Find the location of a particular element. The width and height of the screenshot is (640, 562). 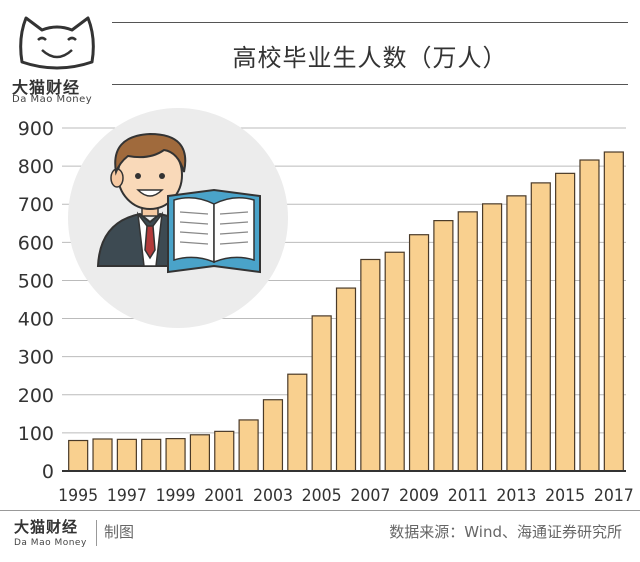

brand-name-cn: 大猫财经 is located at coordinates (46, 87).